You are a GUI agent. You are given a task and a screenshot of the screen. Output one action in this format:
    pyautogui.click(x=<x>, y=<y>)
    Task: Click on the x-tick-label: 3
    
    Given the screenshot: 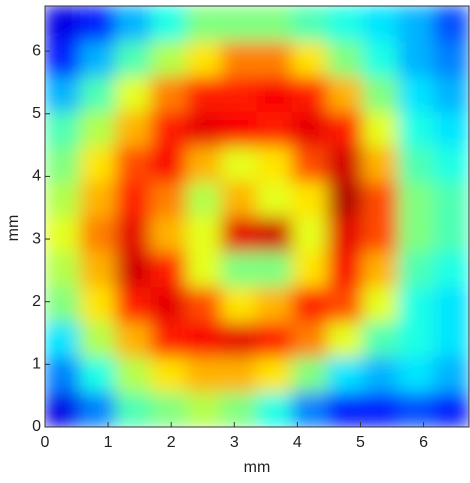 What is the action you would take?
    pyautogui.click(x=234, y=442)
    